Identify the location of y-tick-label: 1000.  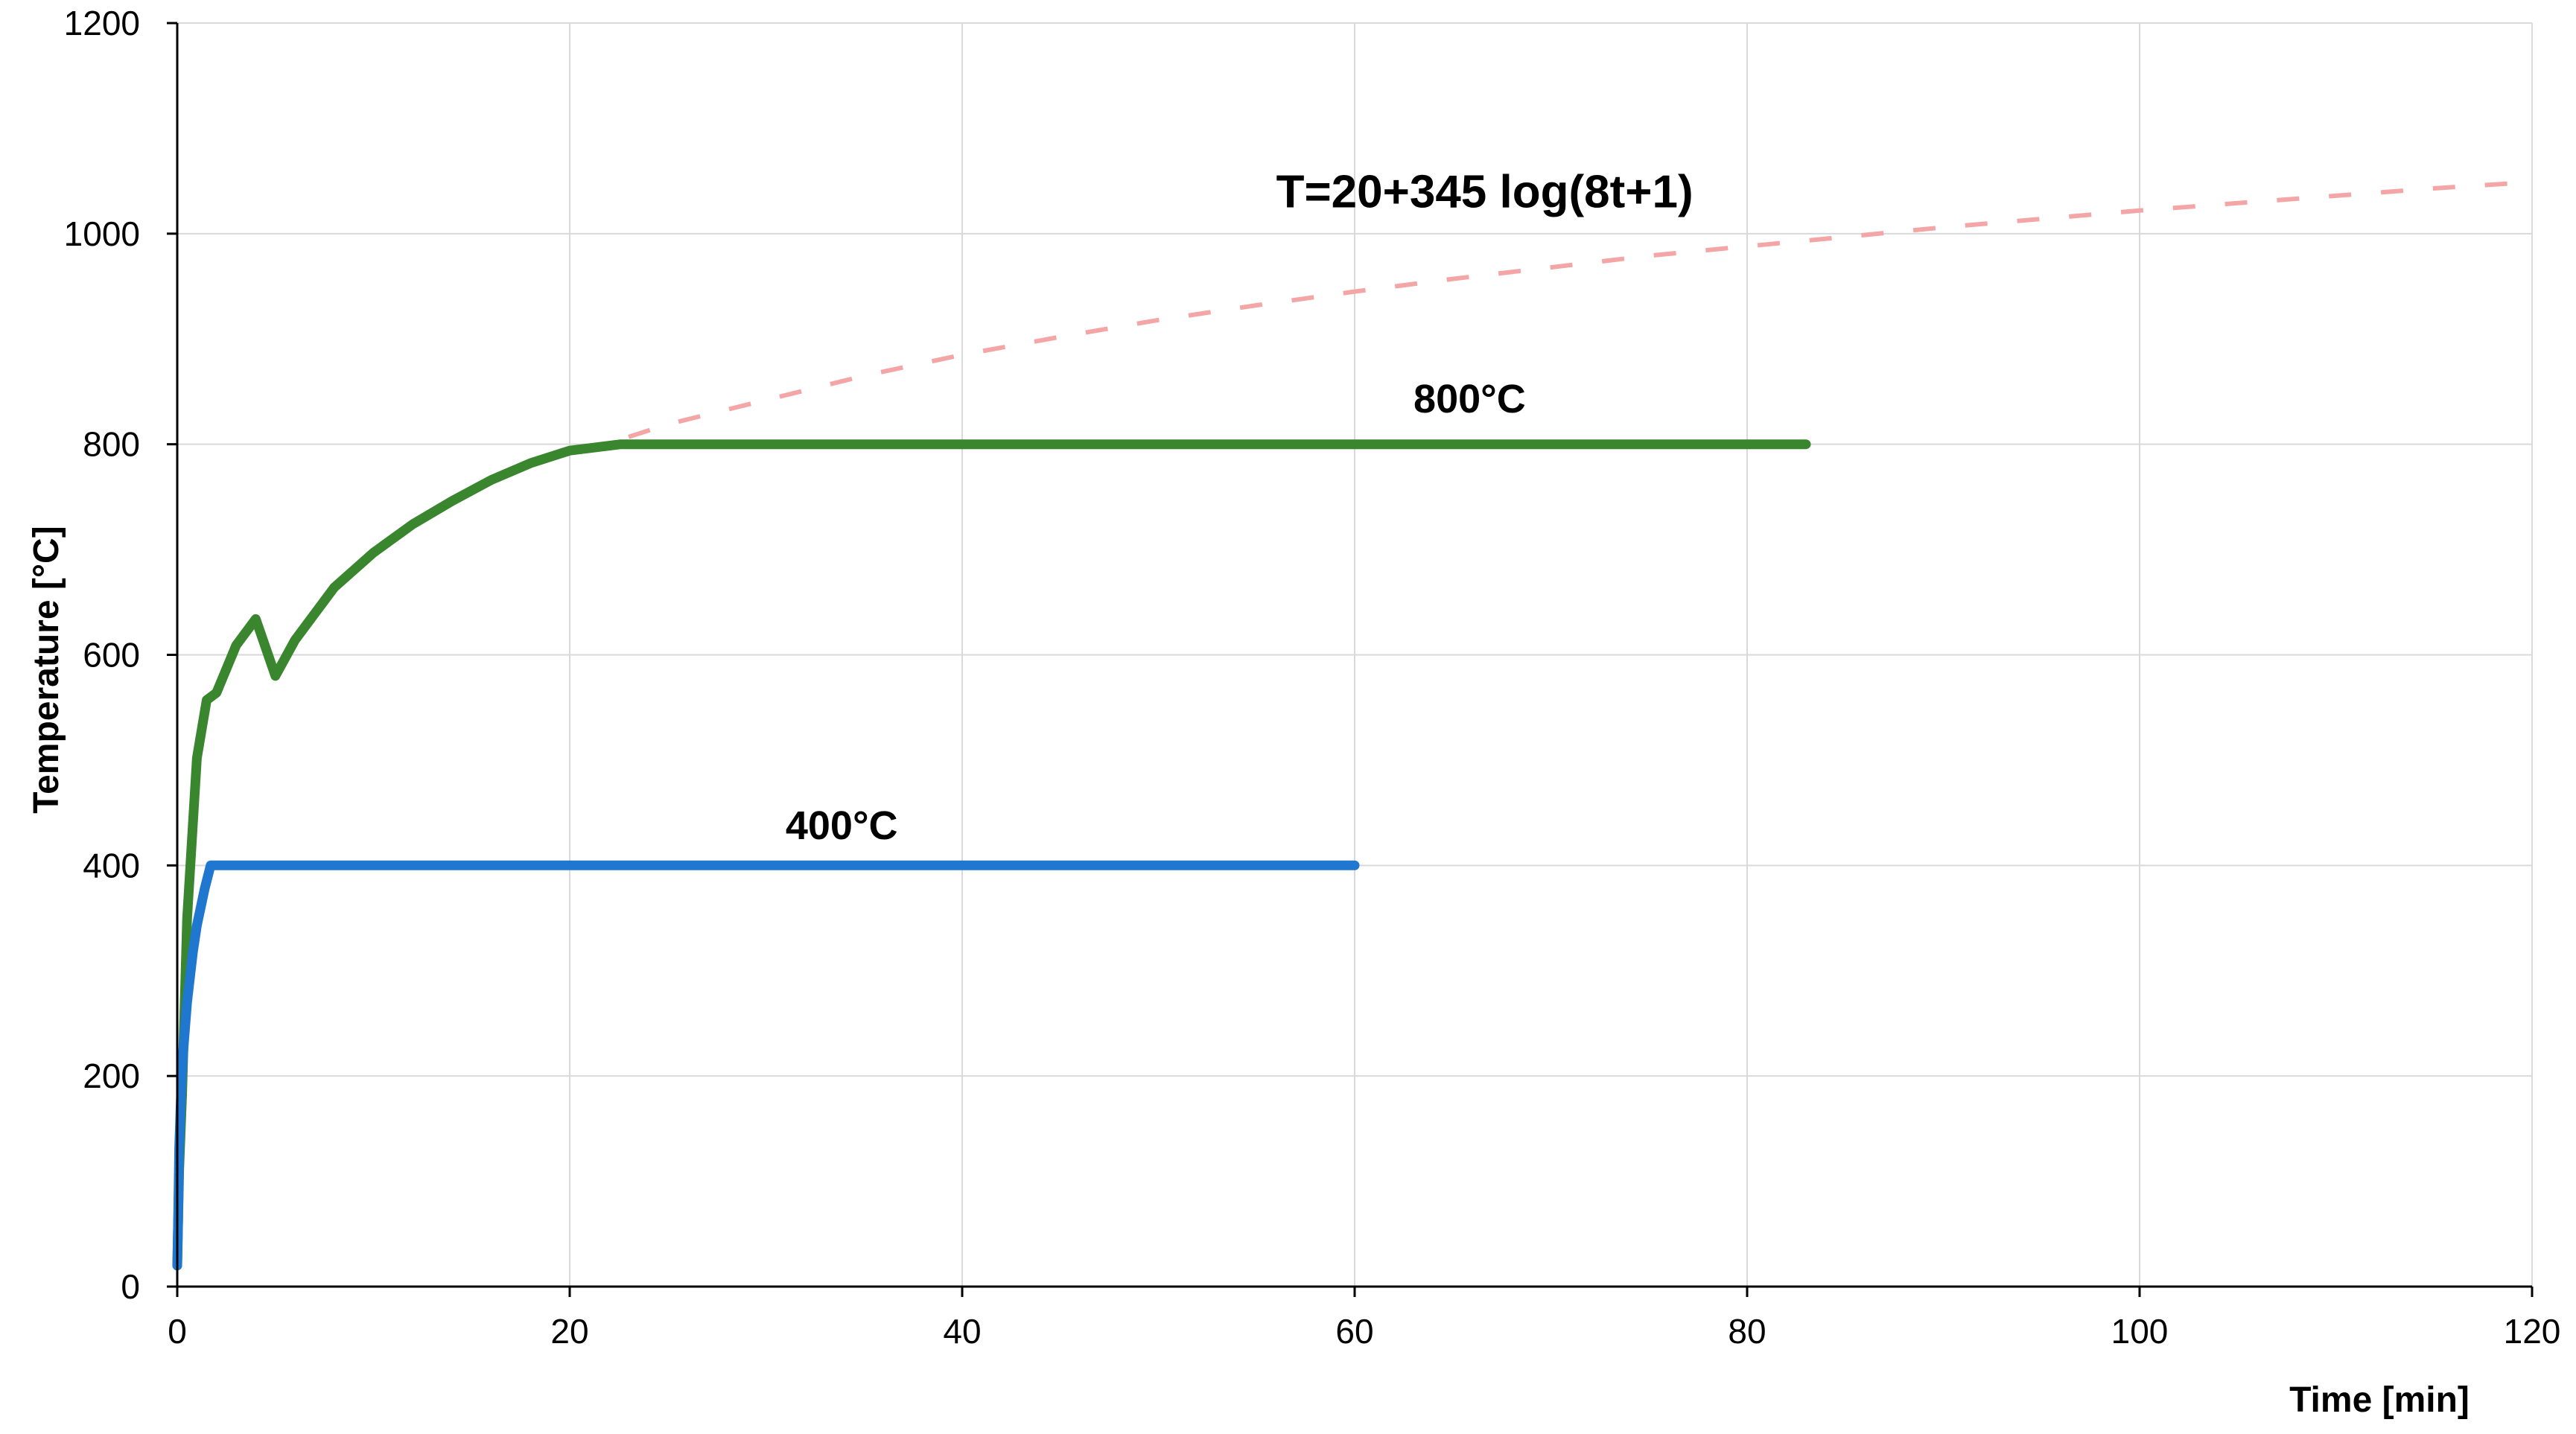
(102, 233).